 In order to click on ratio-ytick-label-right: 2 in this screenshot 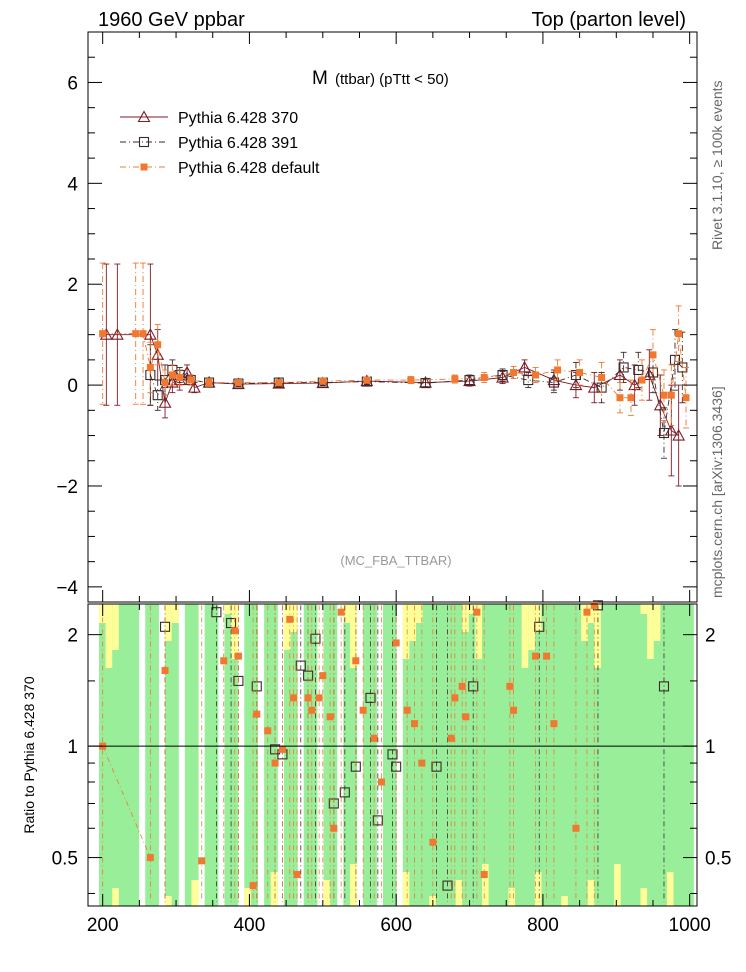, I will do `click(710, 636)`.